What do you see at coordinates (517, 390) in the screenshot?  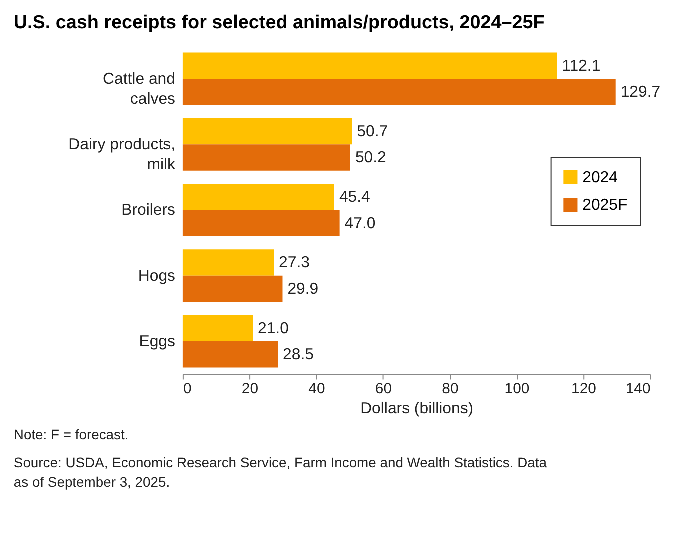 I see `x-tick-label: 100` at bounding box center [517, 390].